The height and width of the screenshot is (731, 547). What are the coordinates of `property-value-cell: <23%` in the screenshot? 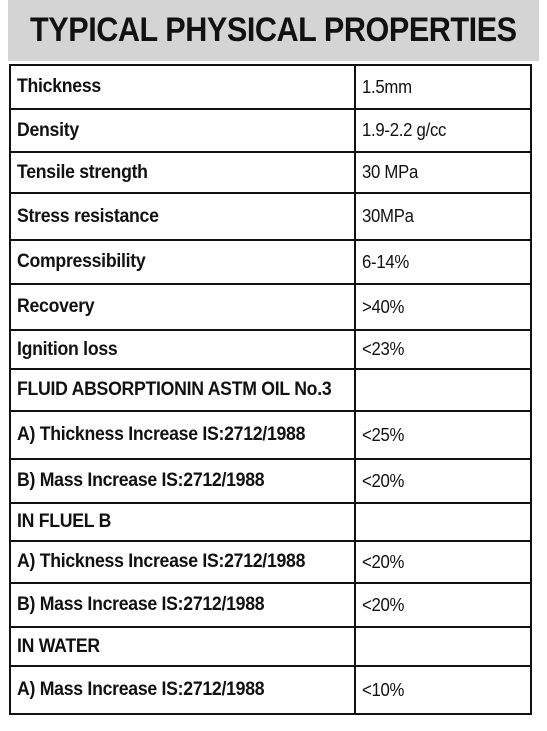 It's located at (443, 349).